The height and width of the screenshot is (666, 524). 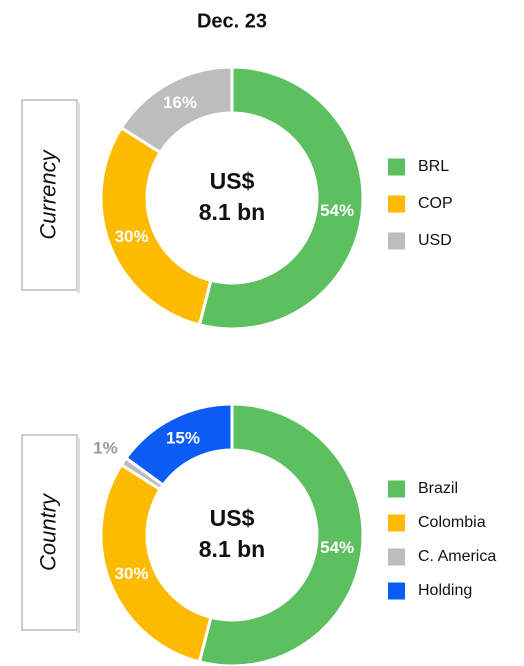 I want to click on legend-label: Colombia, so click(x=452, y=522).